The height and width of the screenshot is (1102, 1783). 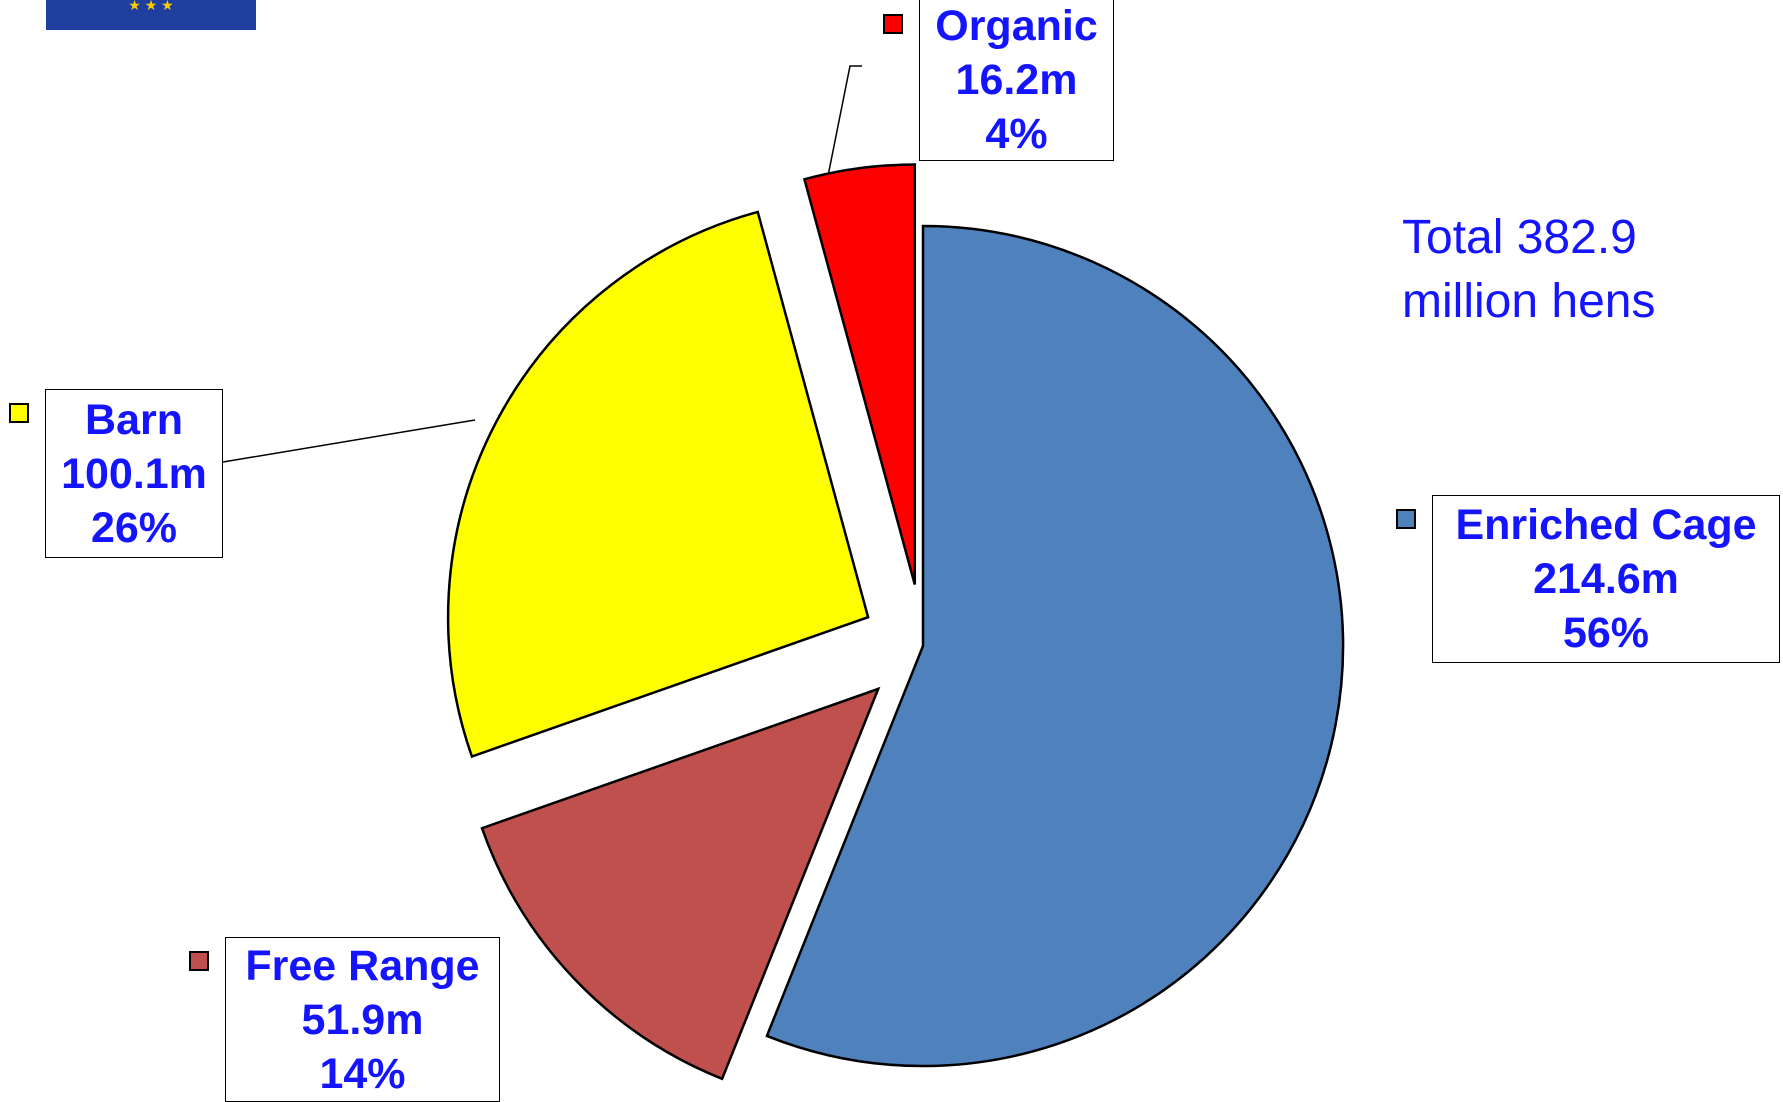 I want to click on data-label: Barn 100.1m 26%, so click(x=134, y=473).